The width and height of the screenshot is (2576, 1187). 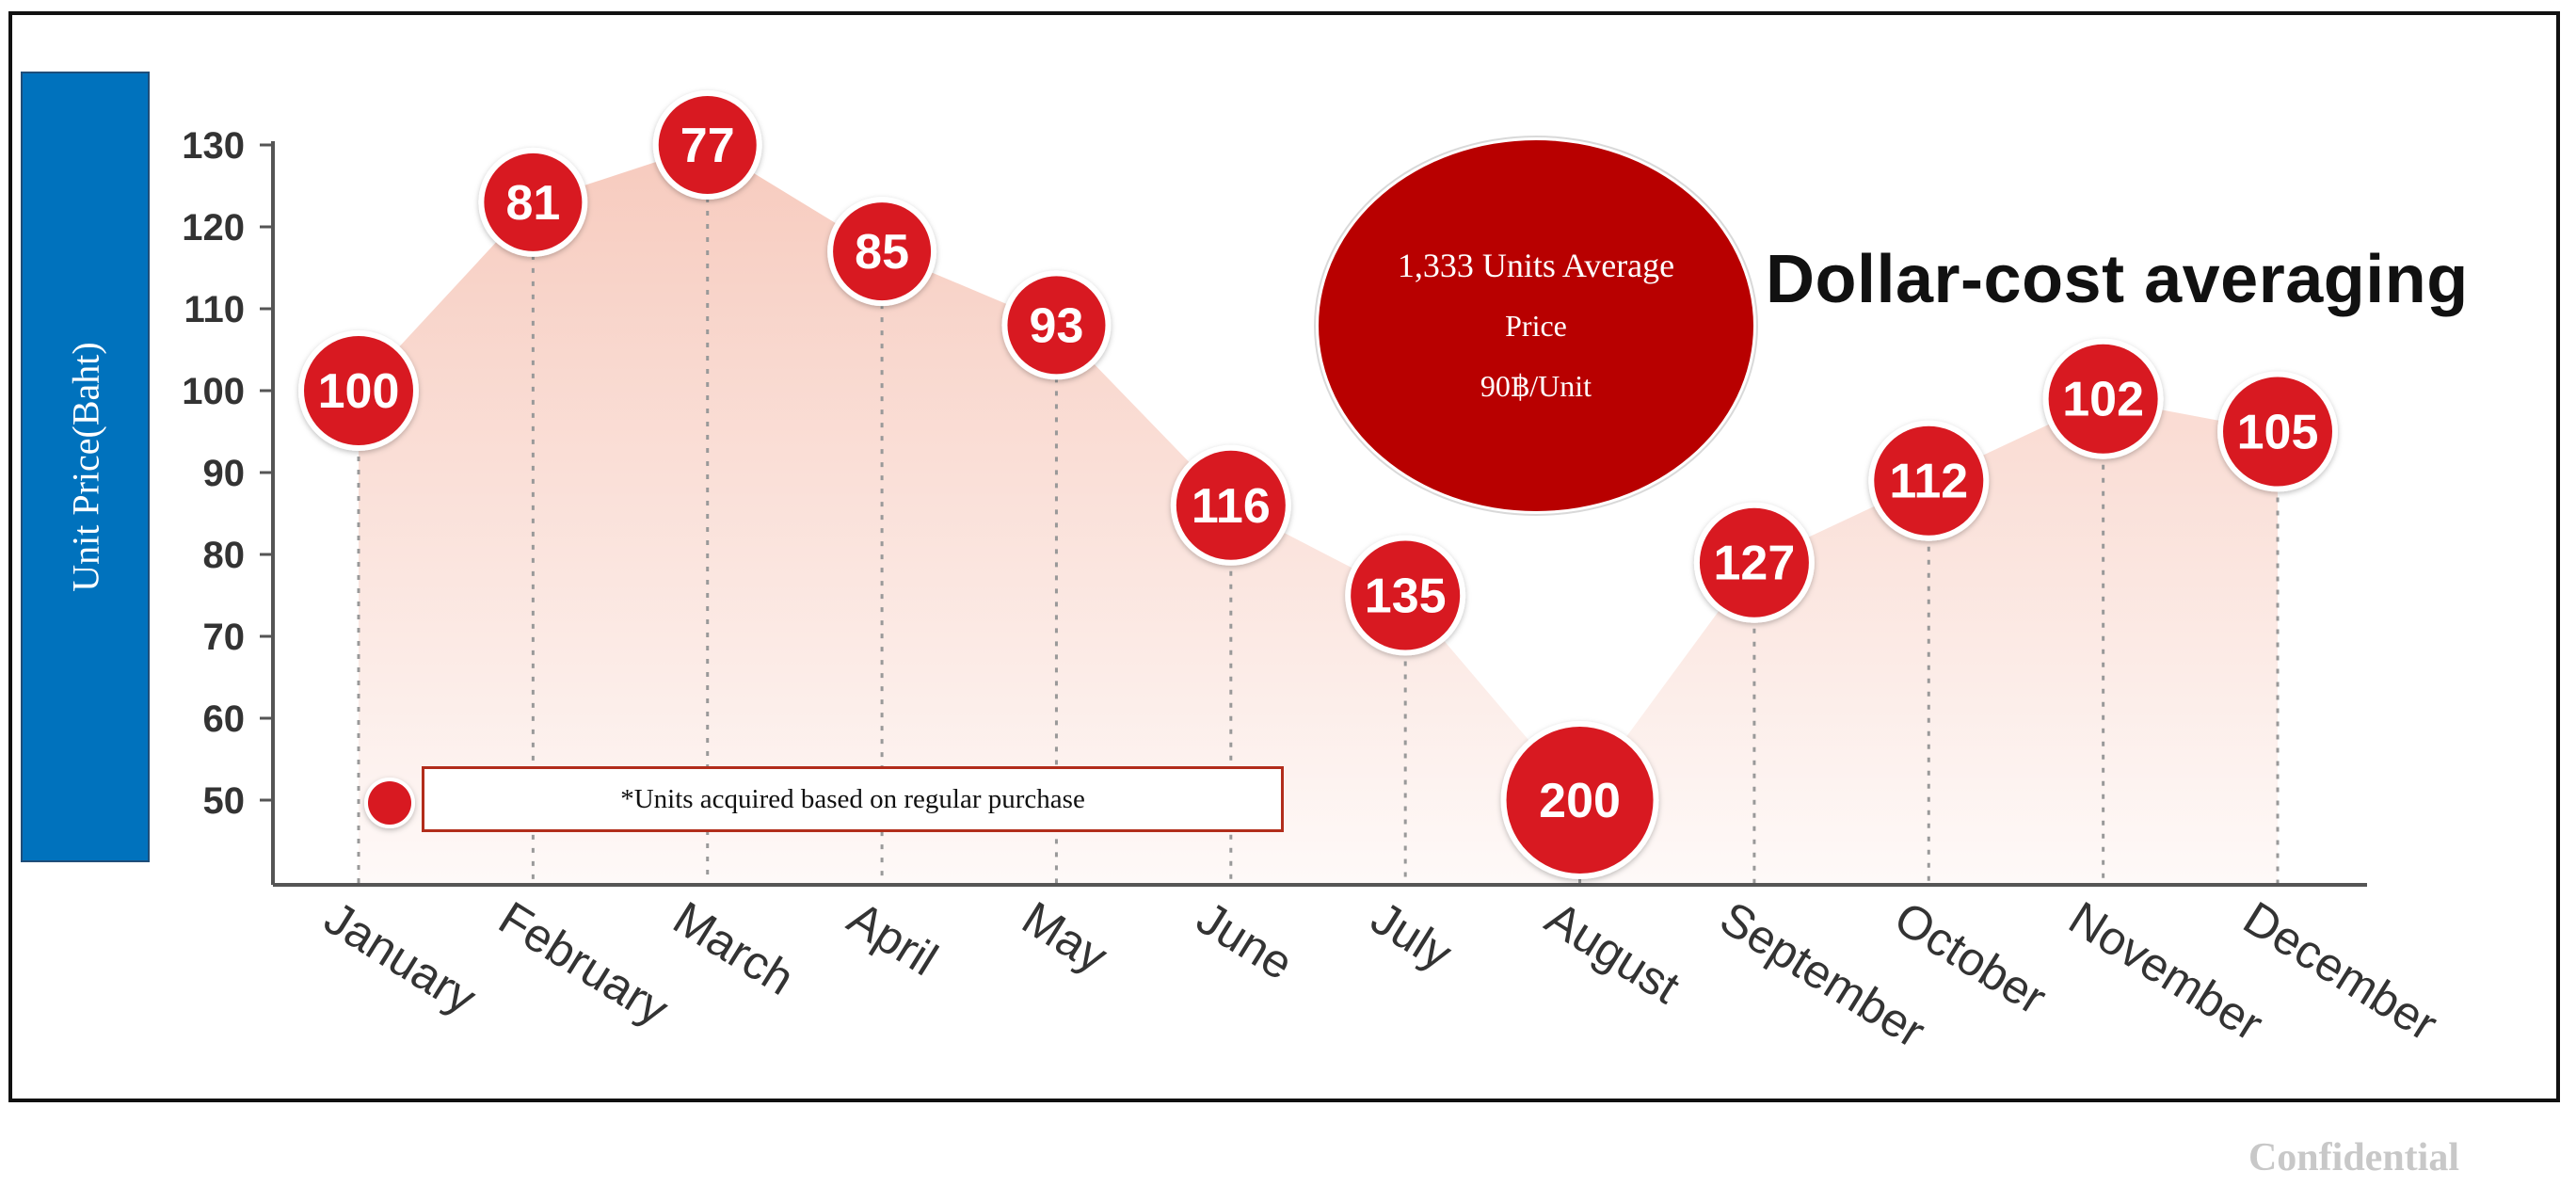 I want to click on y-axis-label-box: Unit Price(Baht), so click(x=85, y=467).